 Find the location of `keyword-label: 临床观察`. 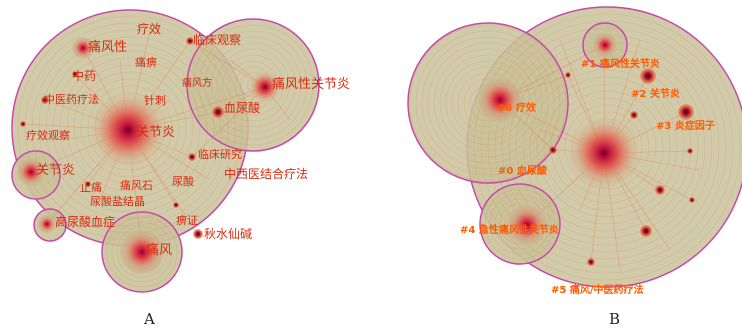

keyword-label: 临床观察 is located at coordinates (217, 40).